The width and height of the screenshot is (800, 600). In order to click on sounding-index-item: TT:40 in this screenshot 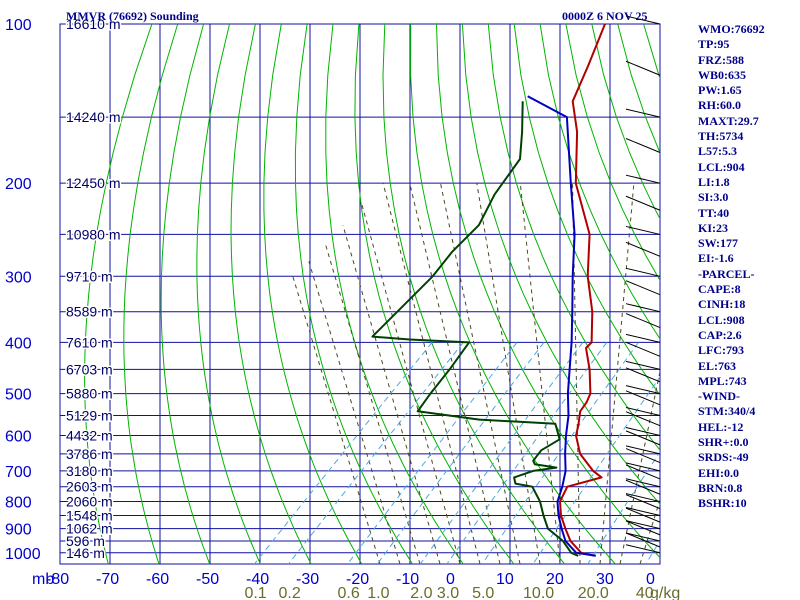, I will do `click(714, 212)`.